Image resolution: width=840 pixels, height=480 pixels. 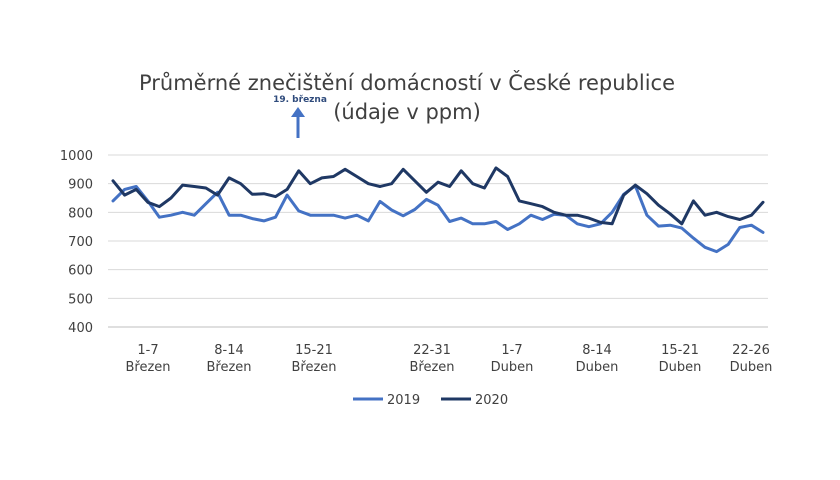 I want to click on series-lines, so click(x=438, y=210).